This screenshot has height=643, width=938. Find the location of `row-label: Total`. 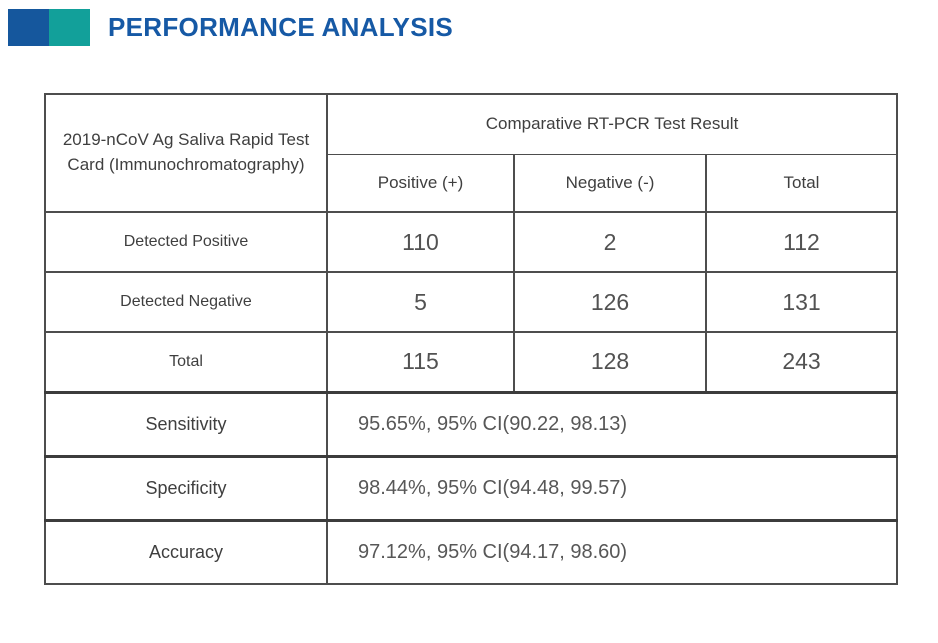

row-label: Total is located at coordinates (186, 362).